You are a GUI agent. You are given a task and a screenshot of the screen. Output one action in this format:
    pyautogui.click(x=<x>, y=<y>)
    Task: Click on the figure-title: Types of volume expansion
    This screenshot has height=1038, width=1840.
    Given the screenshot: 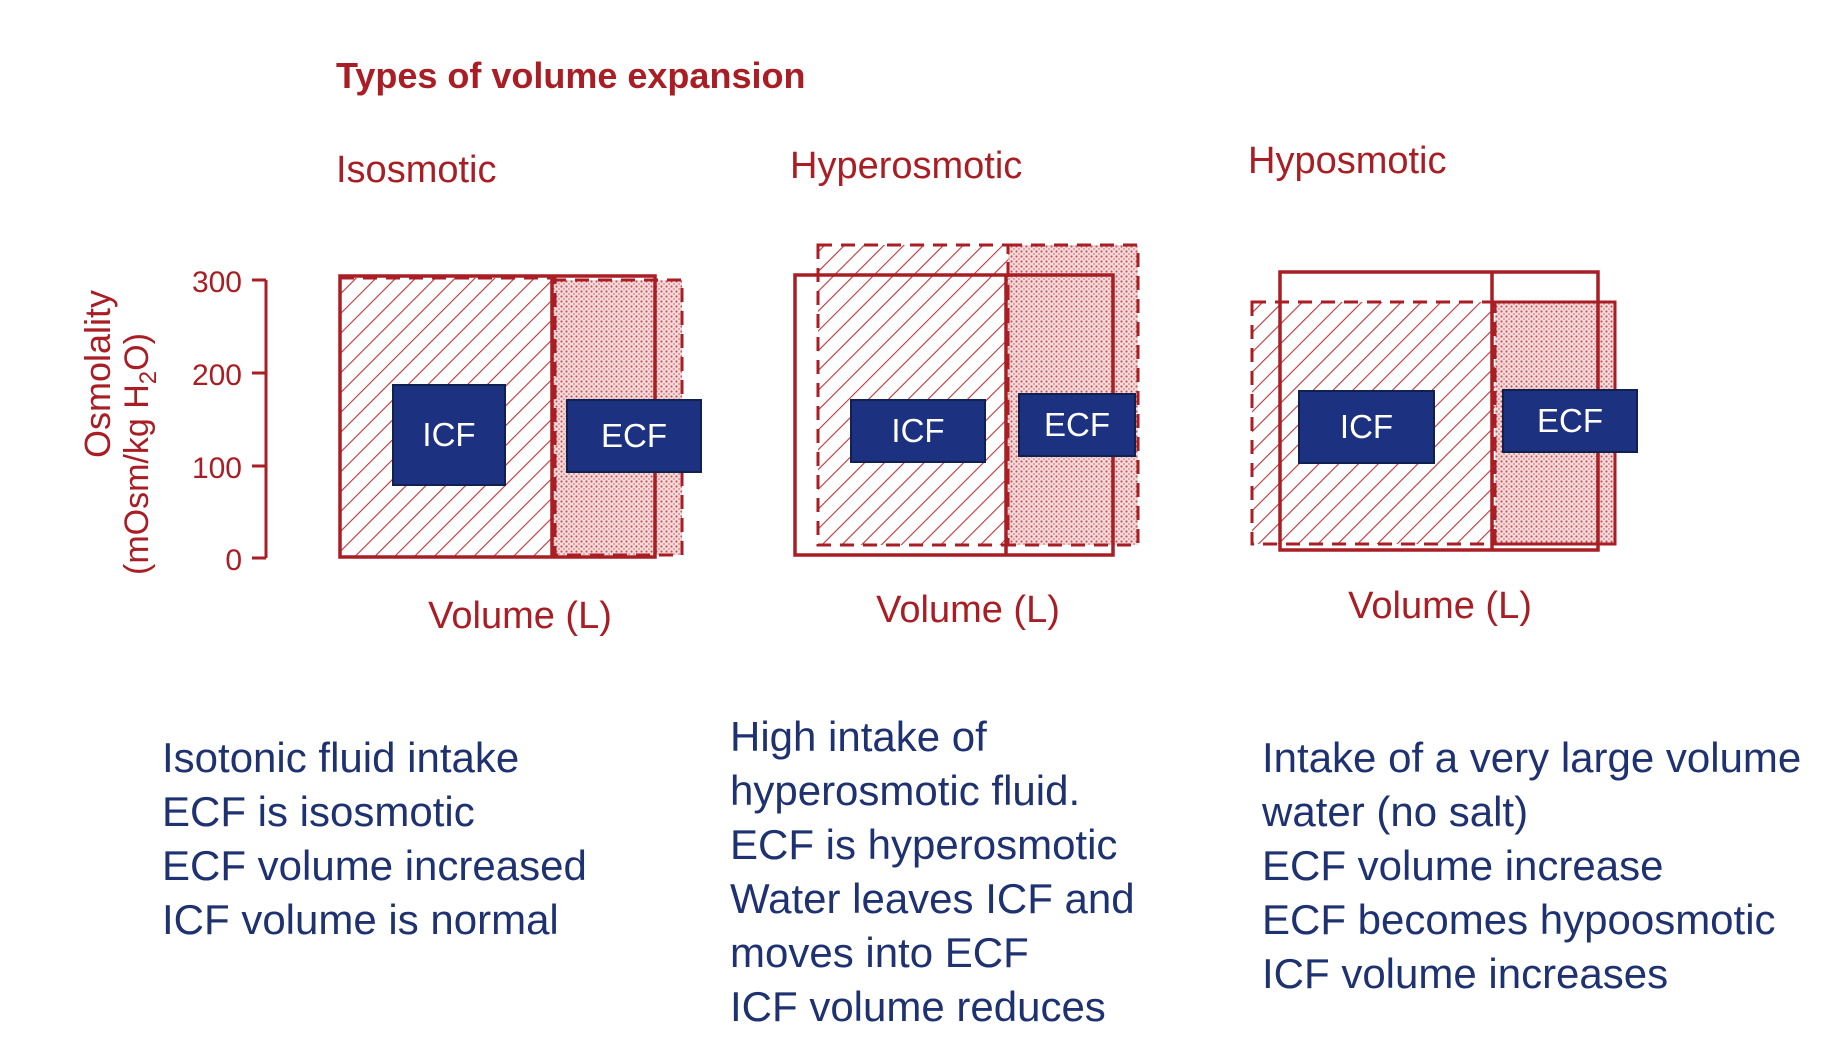 What is the action you would take?
    pyautogui.click(x=570, y=75)
    